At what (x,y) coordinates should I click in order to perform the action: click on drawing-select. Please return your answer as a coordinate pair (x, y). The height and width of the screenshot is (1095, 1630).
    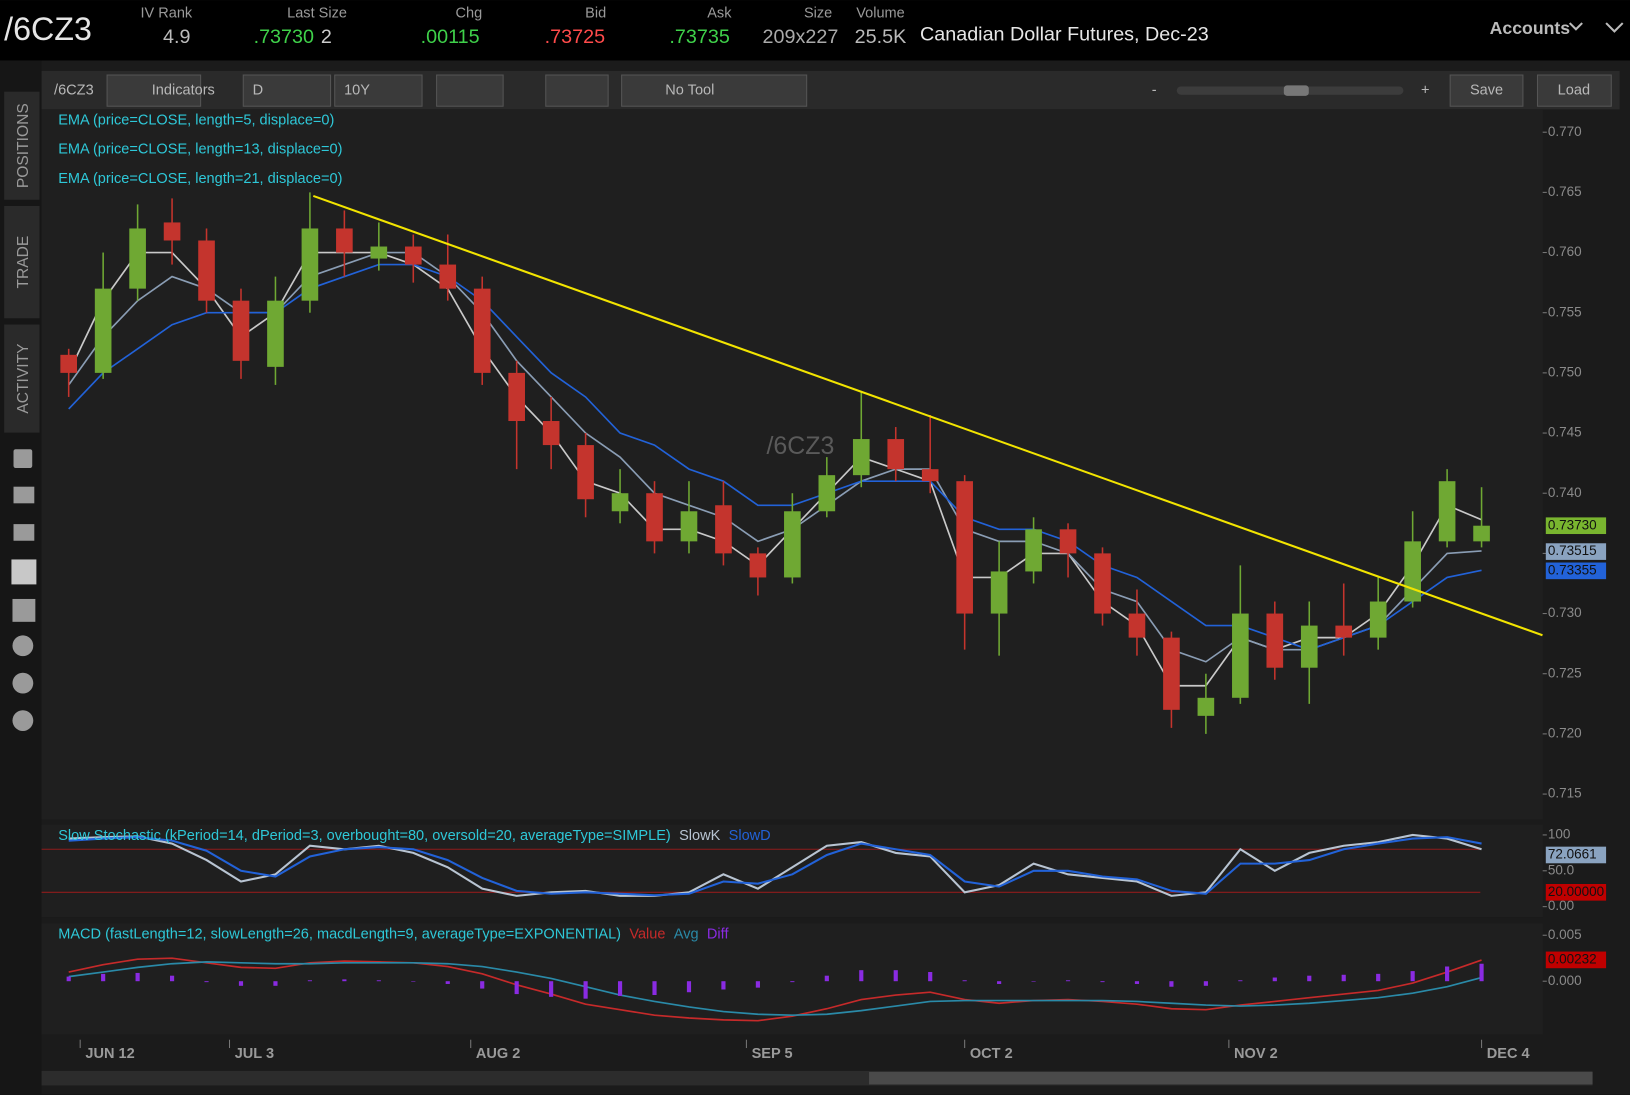
    Looking at the image, I should click on (577, 90).